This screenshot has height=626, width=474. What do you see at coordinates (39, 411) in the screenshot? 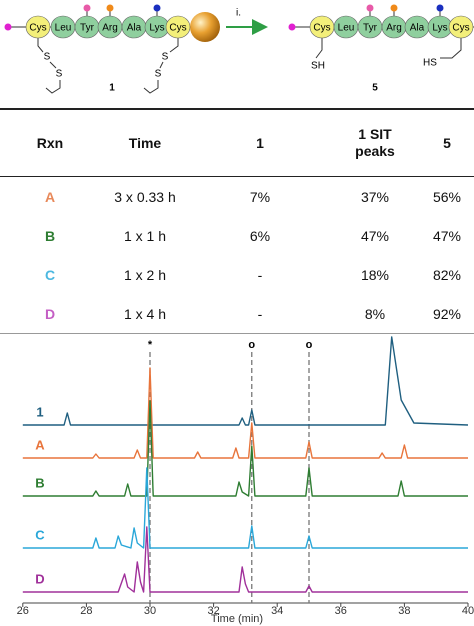
I see `trace-label: 1` at bounding box center [39, 411].